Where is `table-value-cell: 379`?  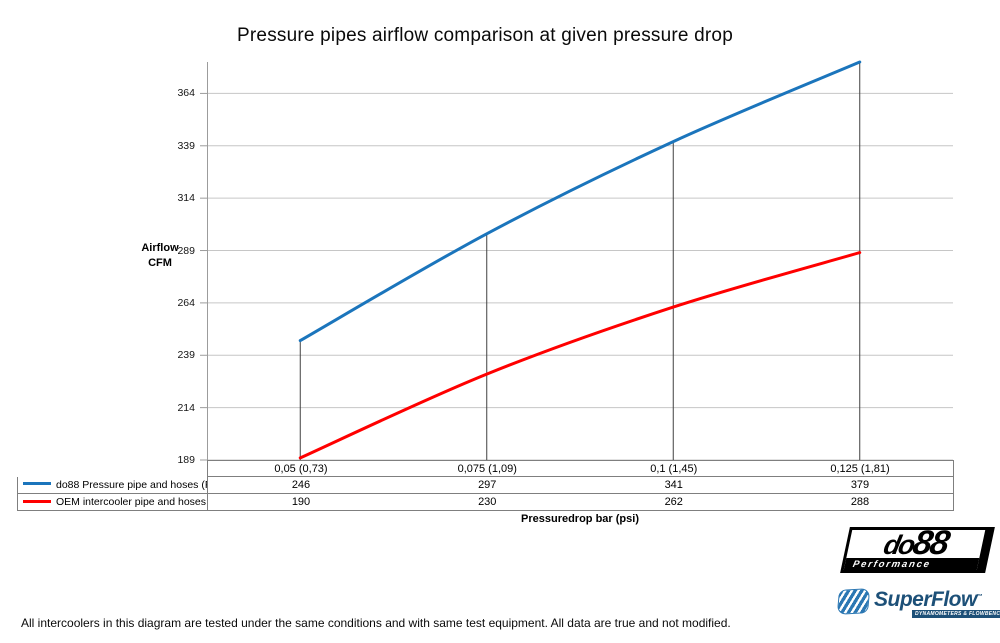
table-value-cell: 379 is located at coordinates (860, 485).